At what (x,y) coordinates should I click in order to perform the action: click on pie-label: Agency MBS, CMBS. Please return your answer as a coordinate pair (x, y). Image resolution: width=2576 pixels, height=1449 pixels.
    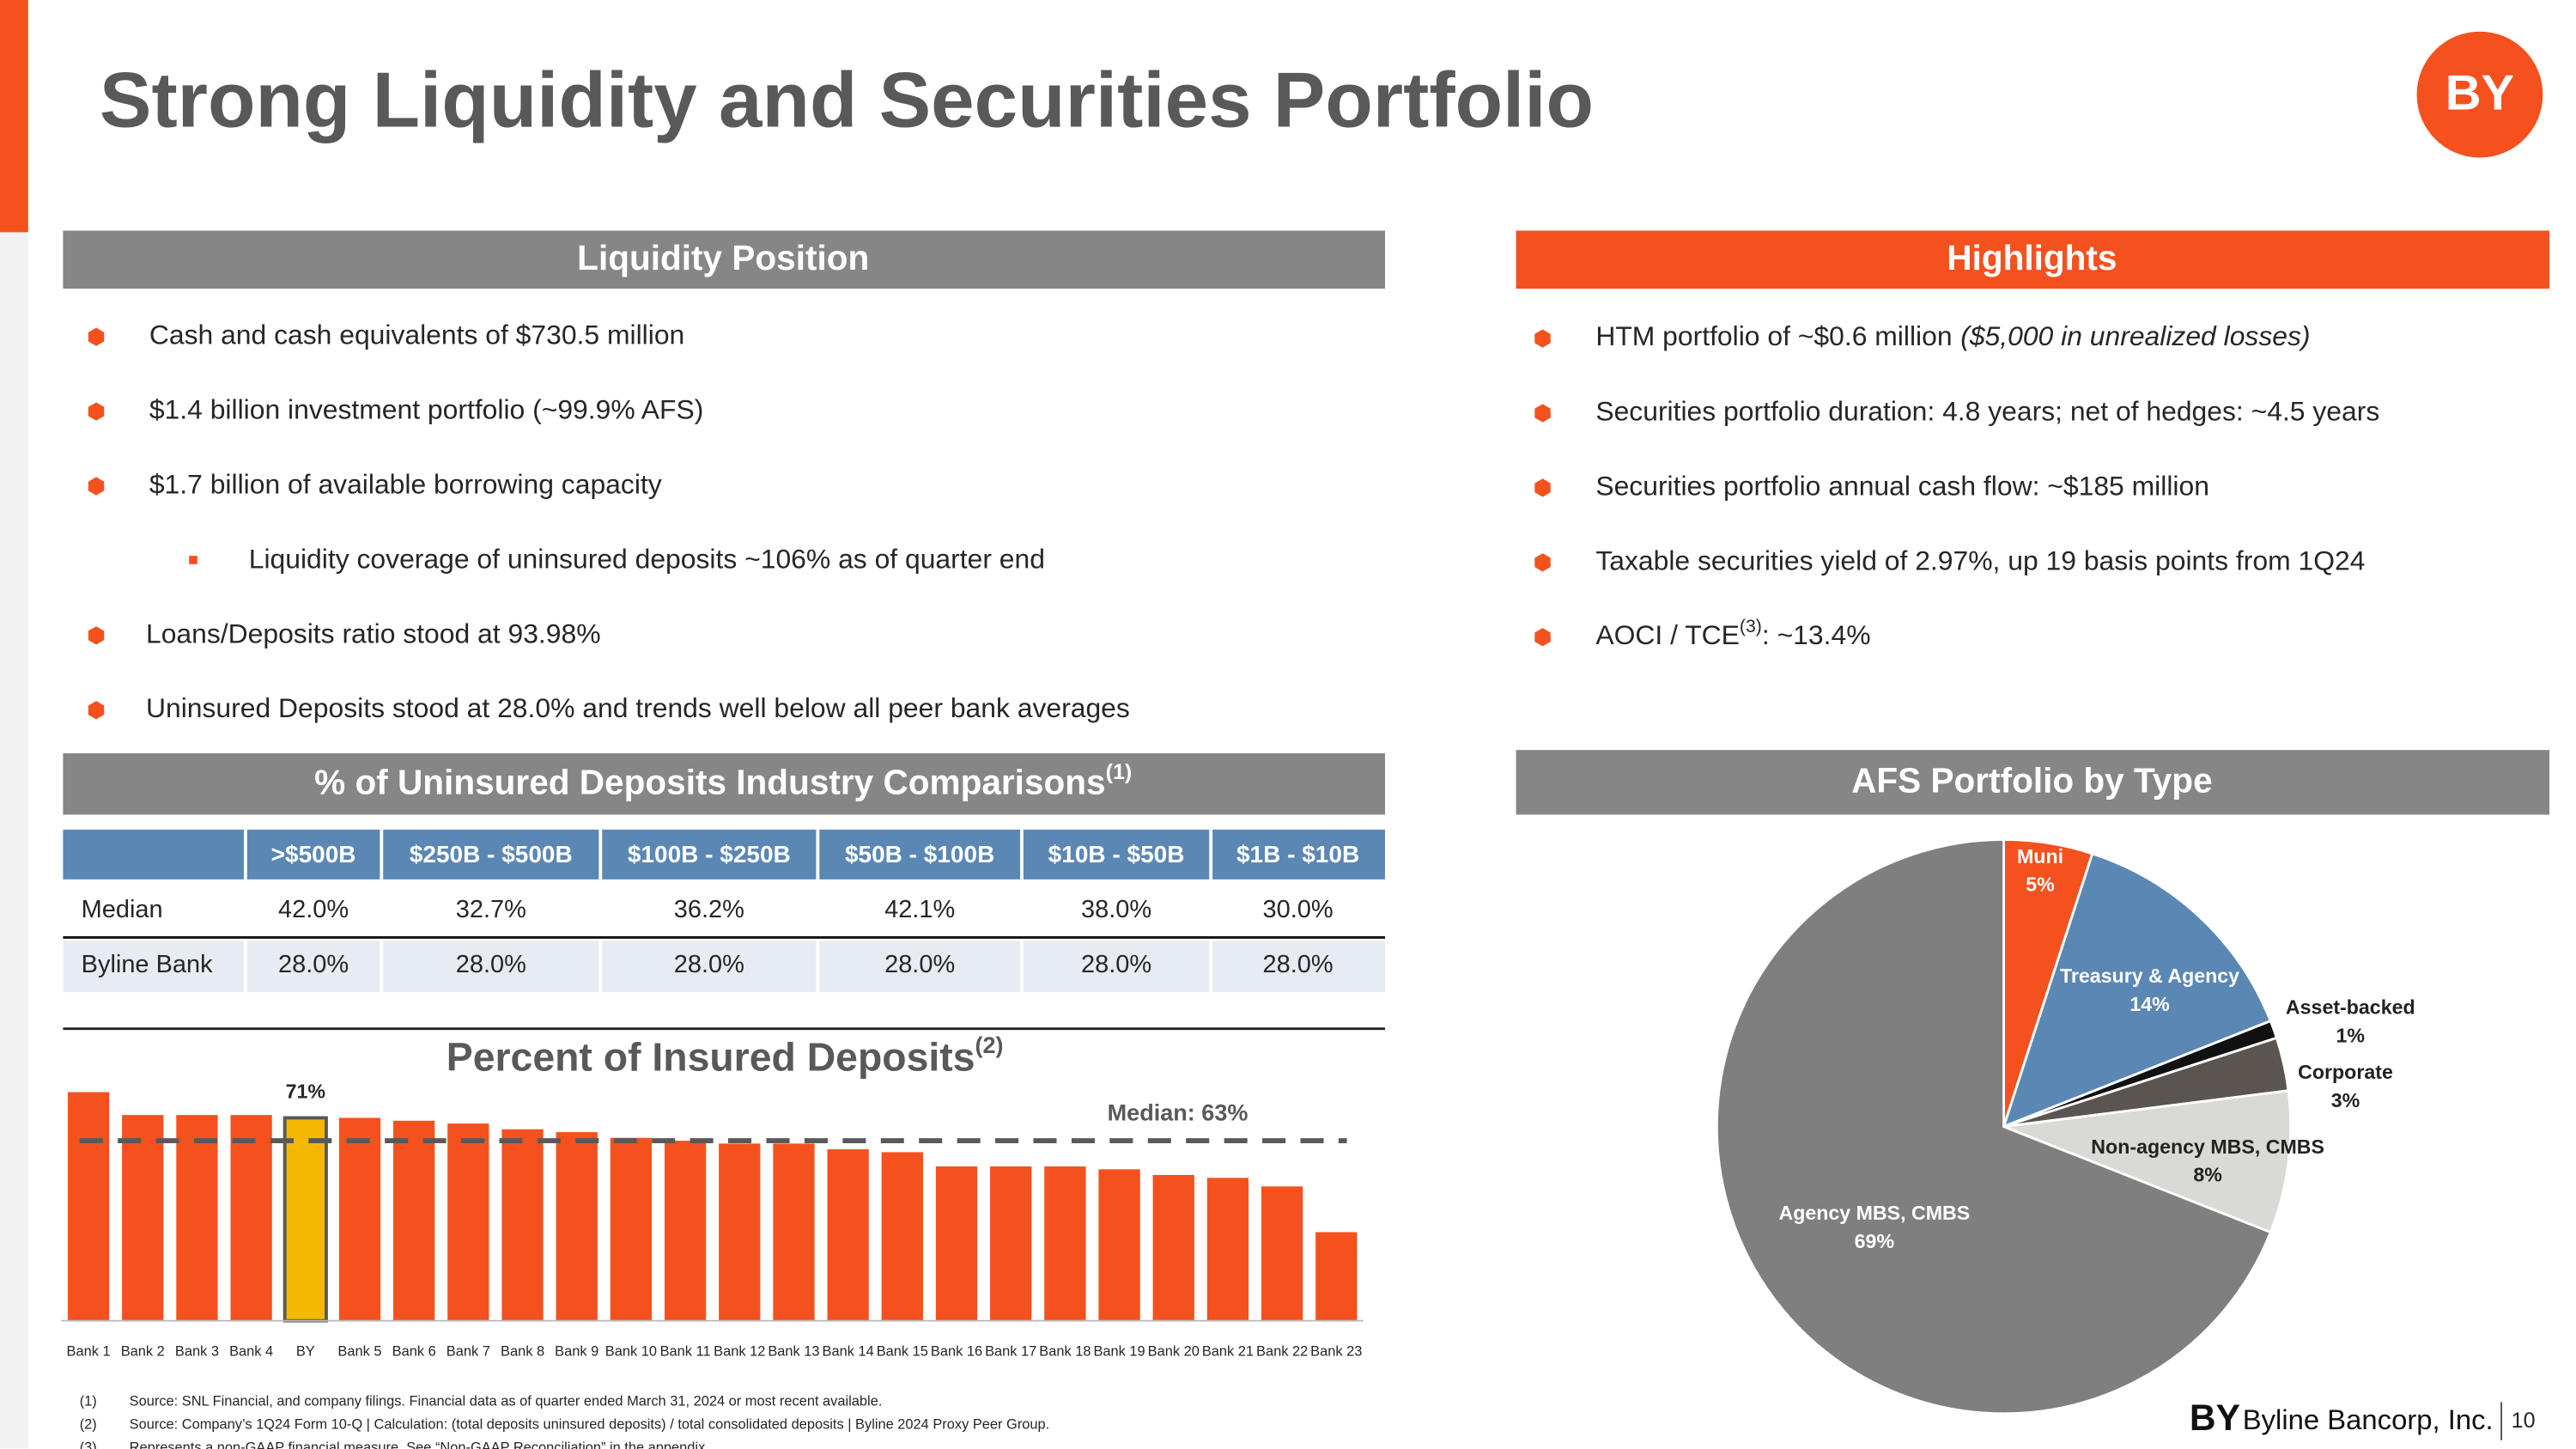
    Looking at the image, I should click on (1874, 1213).